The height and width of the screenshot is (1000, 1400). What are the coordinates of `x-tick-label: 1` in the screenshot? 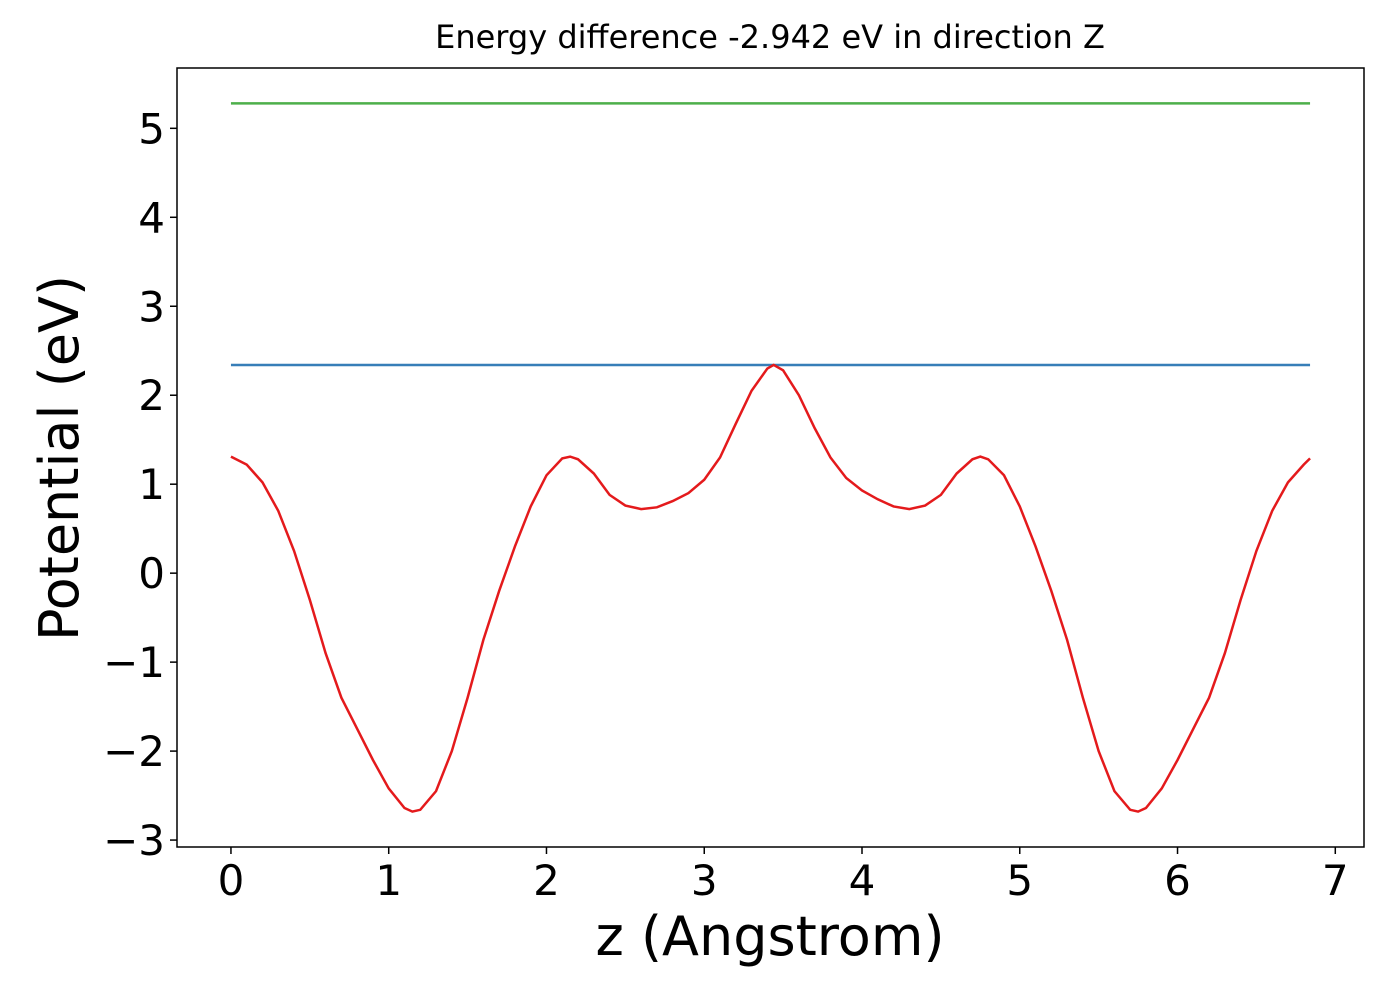 It's located at (388, 880).